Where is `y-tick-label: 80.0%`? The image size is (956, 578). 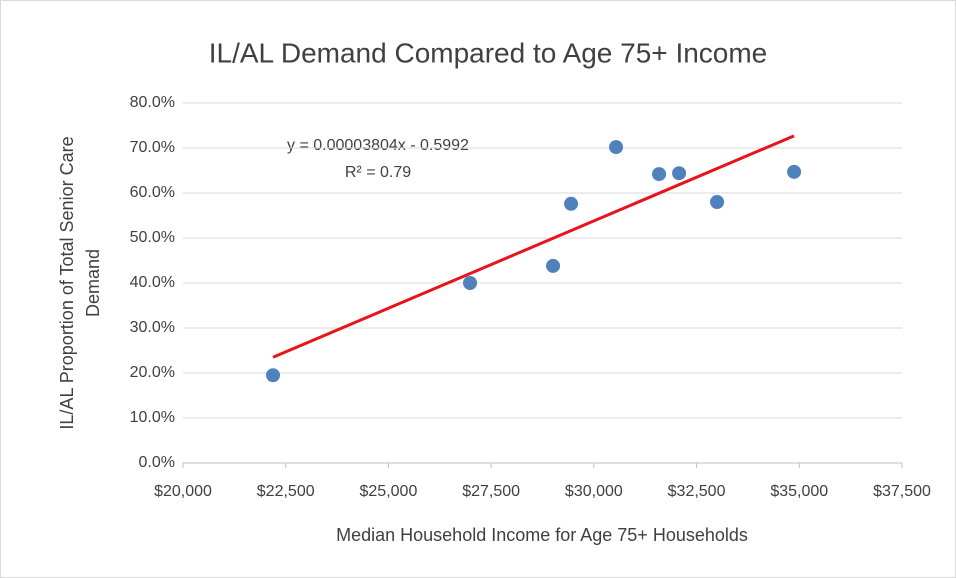 y-tick-label: 80.0% is located at coordinates (152, 102).